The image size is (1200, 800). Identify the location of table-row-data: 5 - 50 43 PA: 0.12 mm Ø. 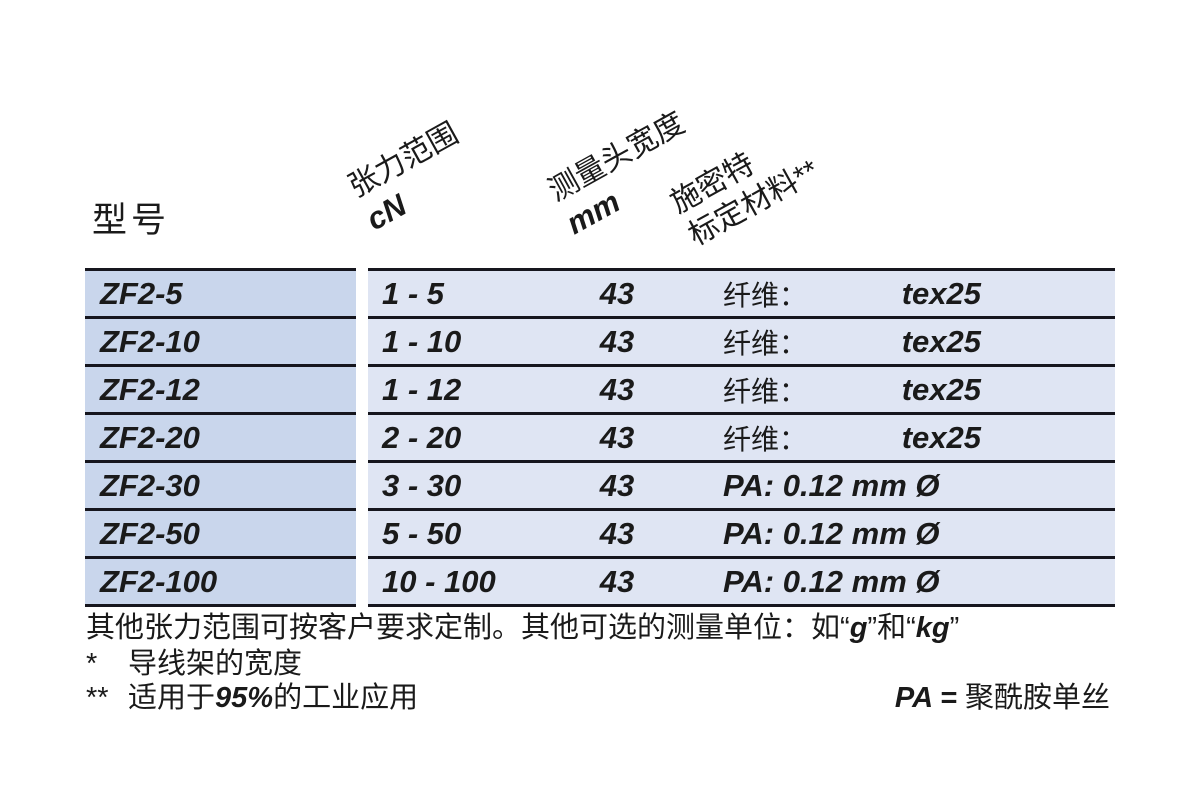
(741, 532).